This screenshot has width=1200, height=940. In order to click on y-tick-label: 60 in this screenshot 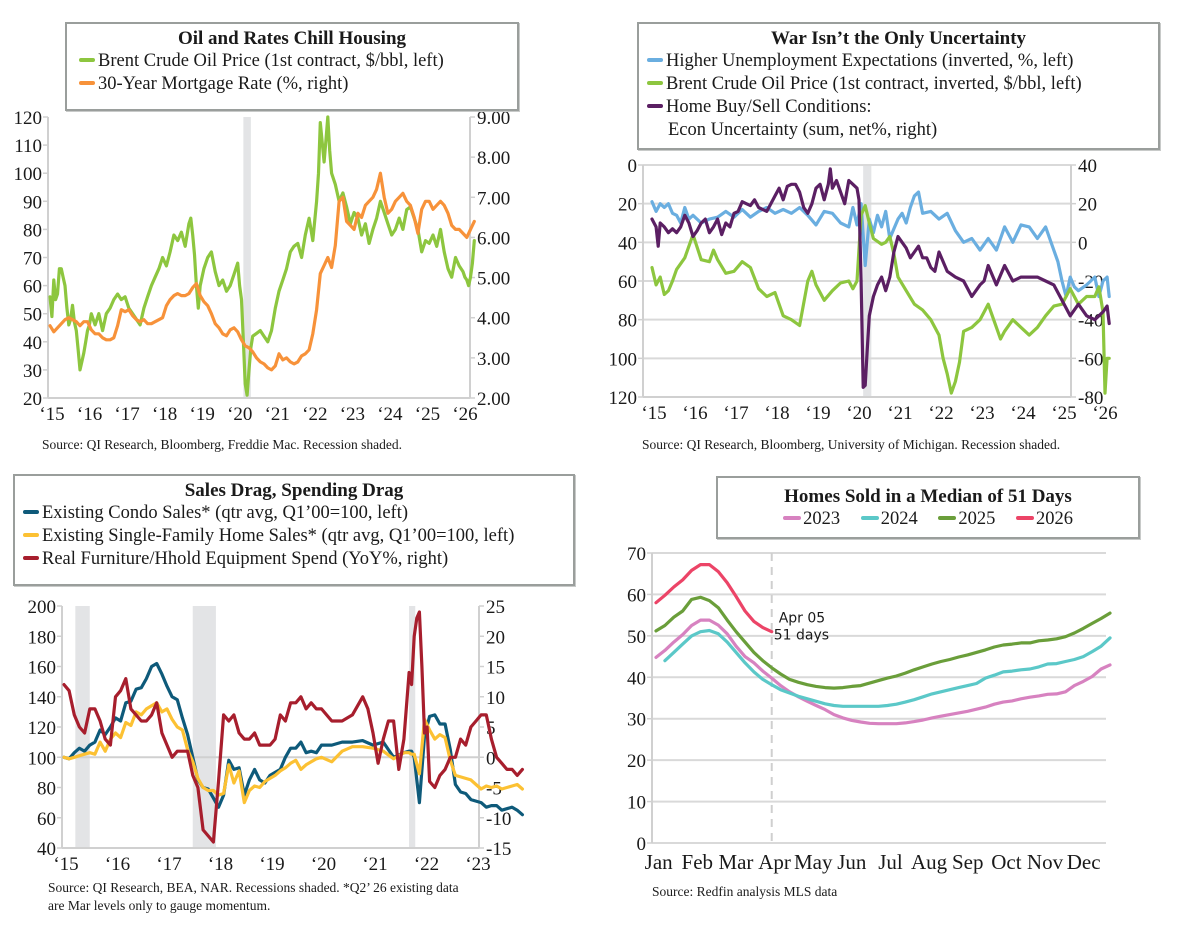, I will do `click(636, 595)`.